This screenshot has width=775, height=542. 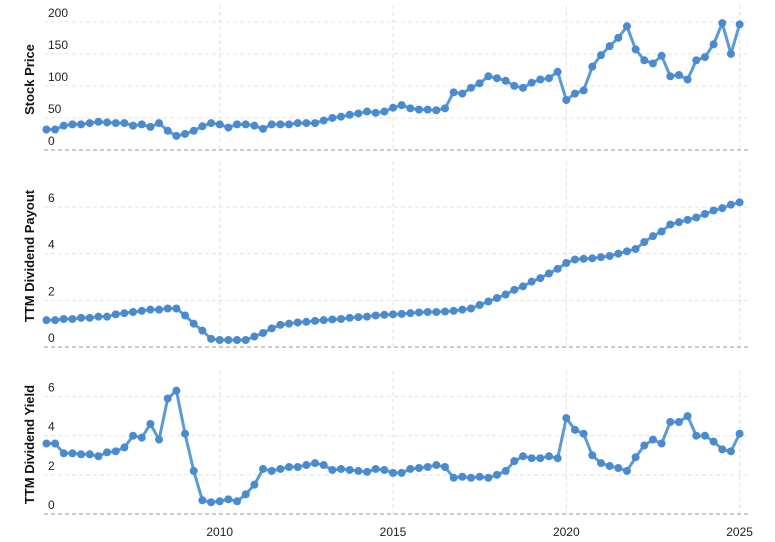 I want to click on y-tick-label: 200, so click(x=58, y=13).